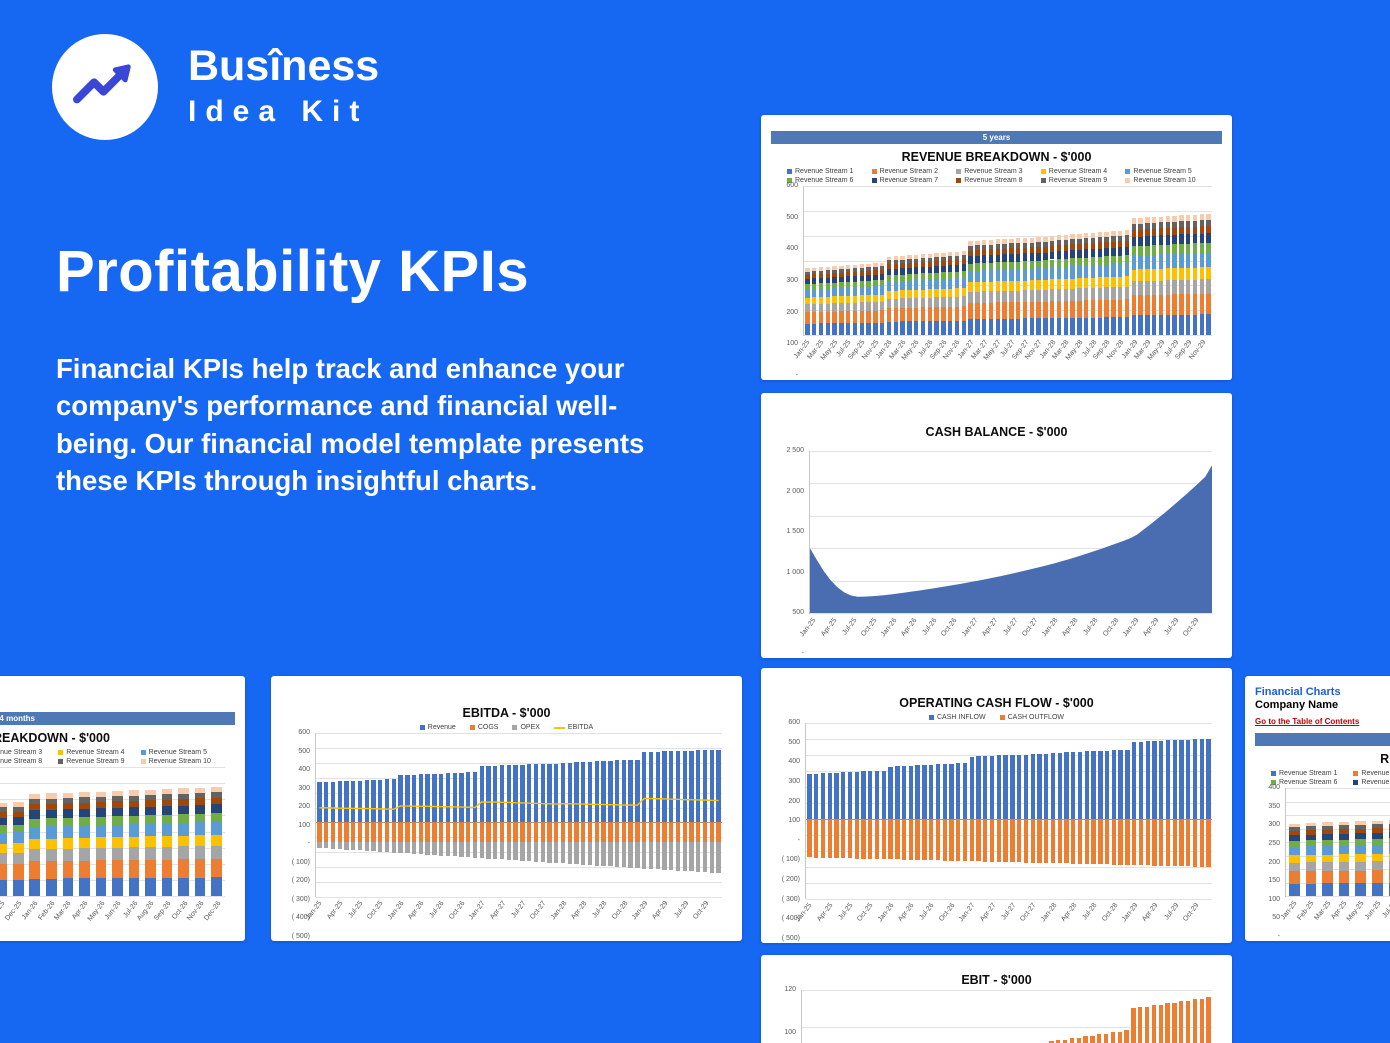 The height and width of the screenshot is (1043, 1390). Describe the element at coordinates (1274, 899) in the screenshot. I see `y-axis-label: 100` at that location.